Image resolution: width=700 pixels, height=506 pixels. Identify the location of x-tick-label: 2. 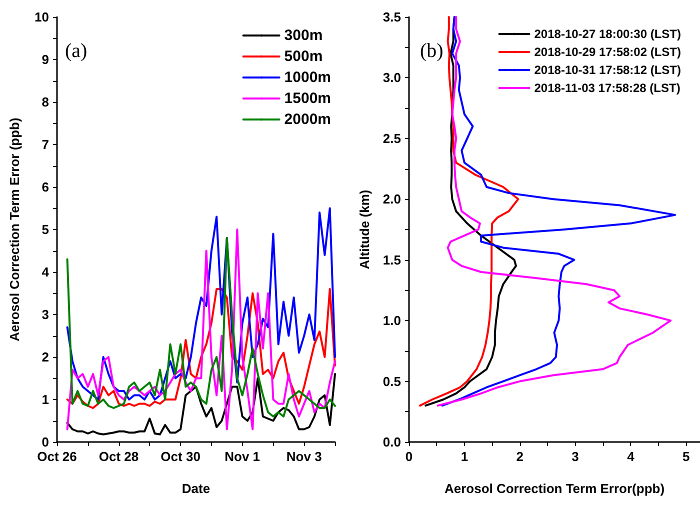
(520, 456).